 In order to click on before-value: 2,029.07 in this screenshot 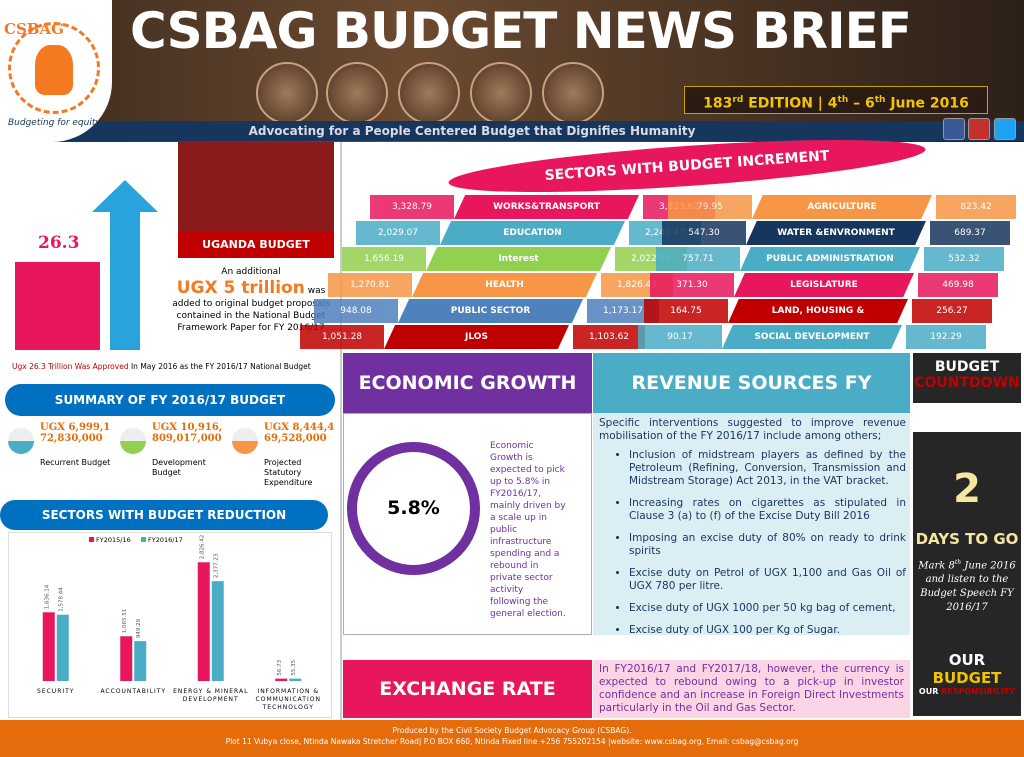, I will do `click(398, 233)`.